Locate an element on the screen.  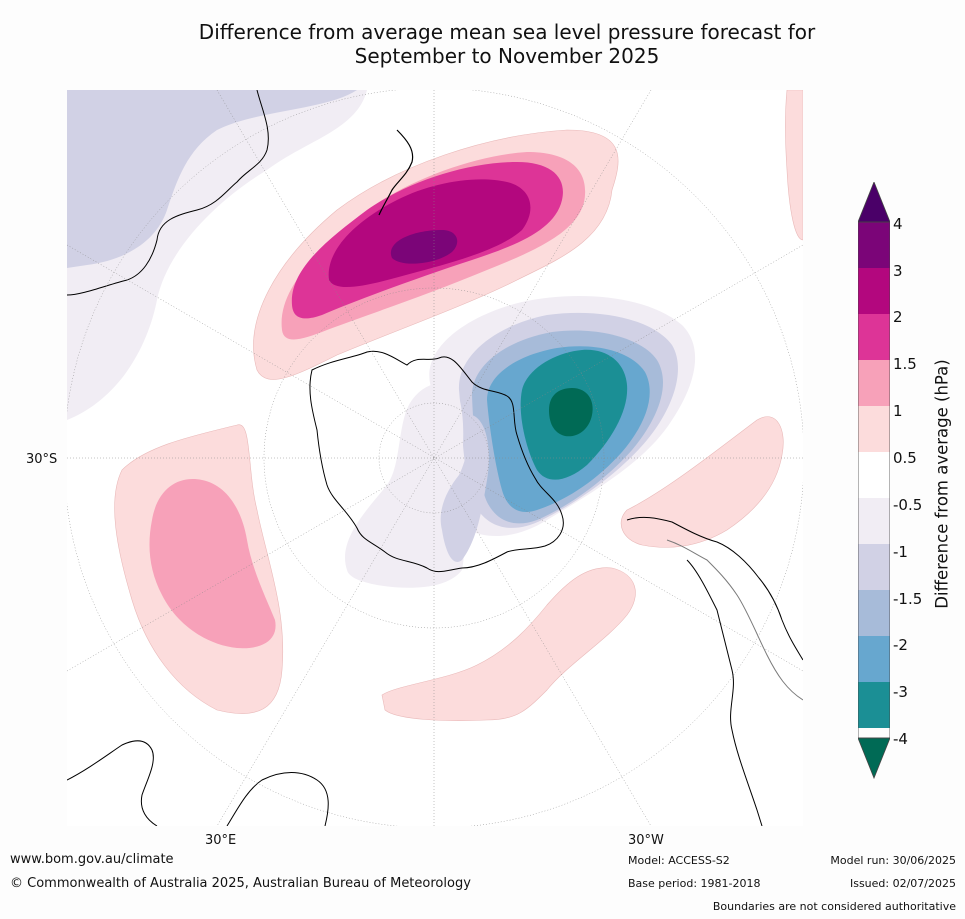
base-period: Base period: 1981-2018 is located at coordinates (694, 883).